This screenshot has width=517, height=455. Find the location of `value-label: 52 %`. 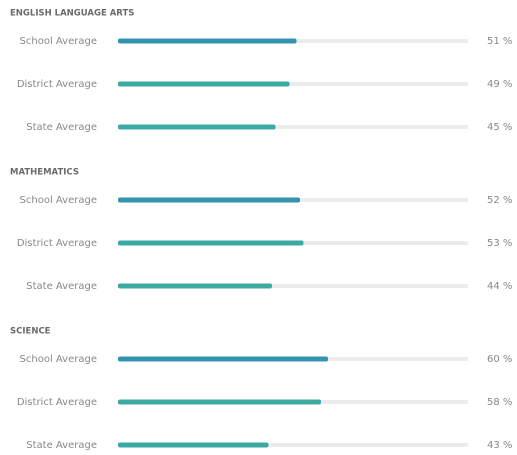

value-label: 52 % is located at coordinates (499, 200).